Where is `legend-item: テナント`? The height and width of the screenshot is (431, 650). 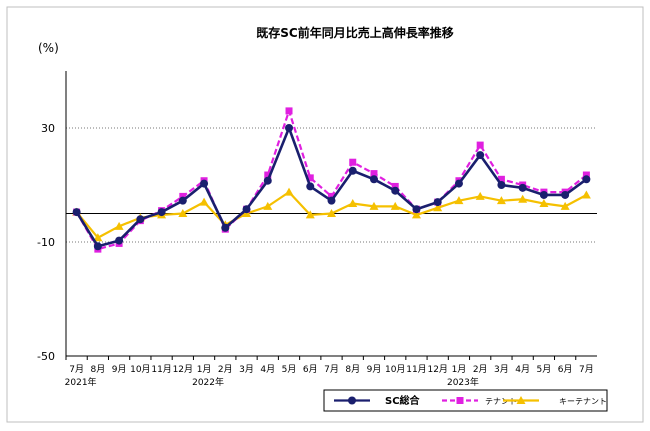 legend-item: テナント is located at coordinates (479, 401).